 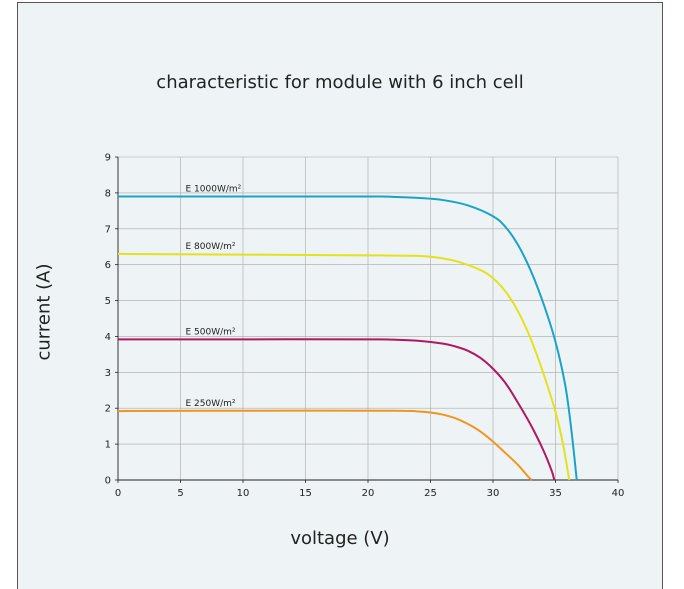 I want to click on x-tick-label: 40, so click(x=618, y=493).